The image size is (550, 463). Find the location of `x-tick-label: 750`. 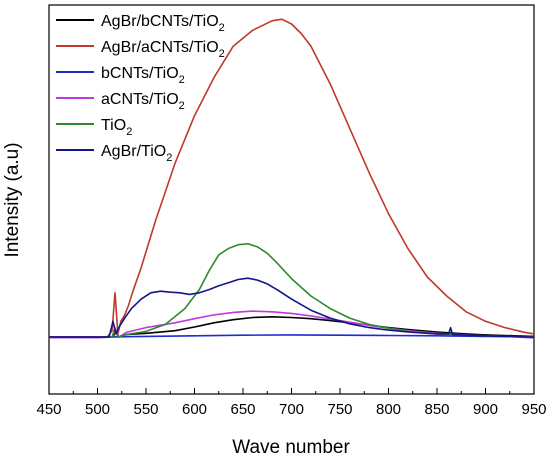

x-tick-label: 750 is located at coordinates (339, 409).